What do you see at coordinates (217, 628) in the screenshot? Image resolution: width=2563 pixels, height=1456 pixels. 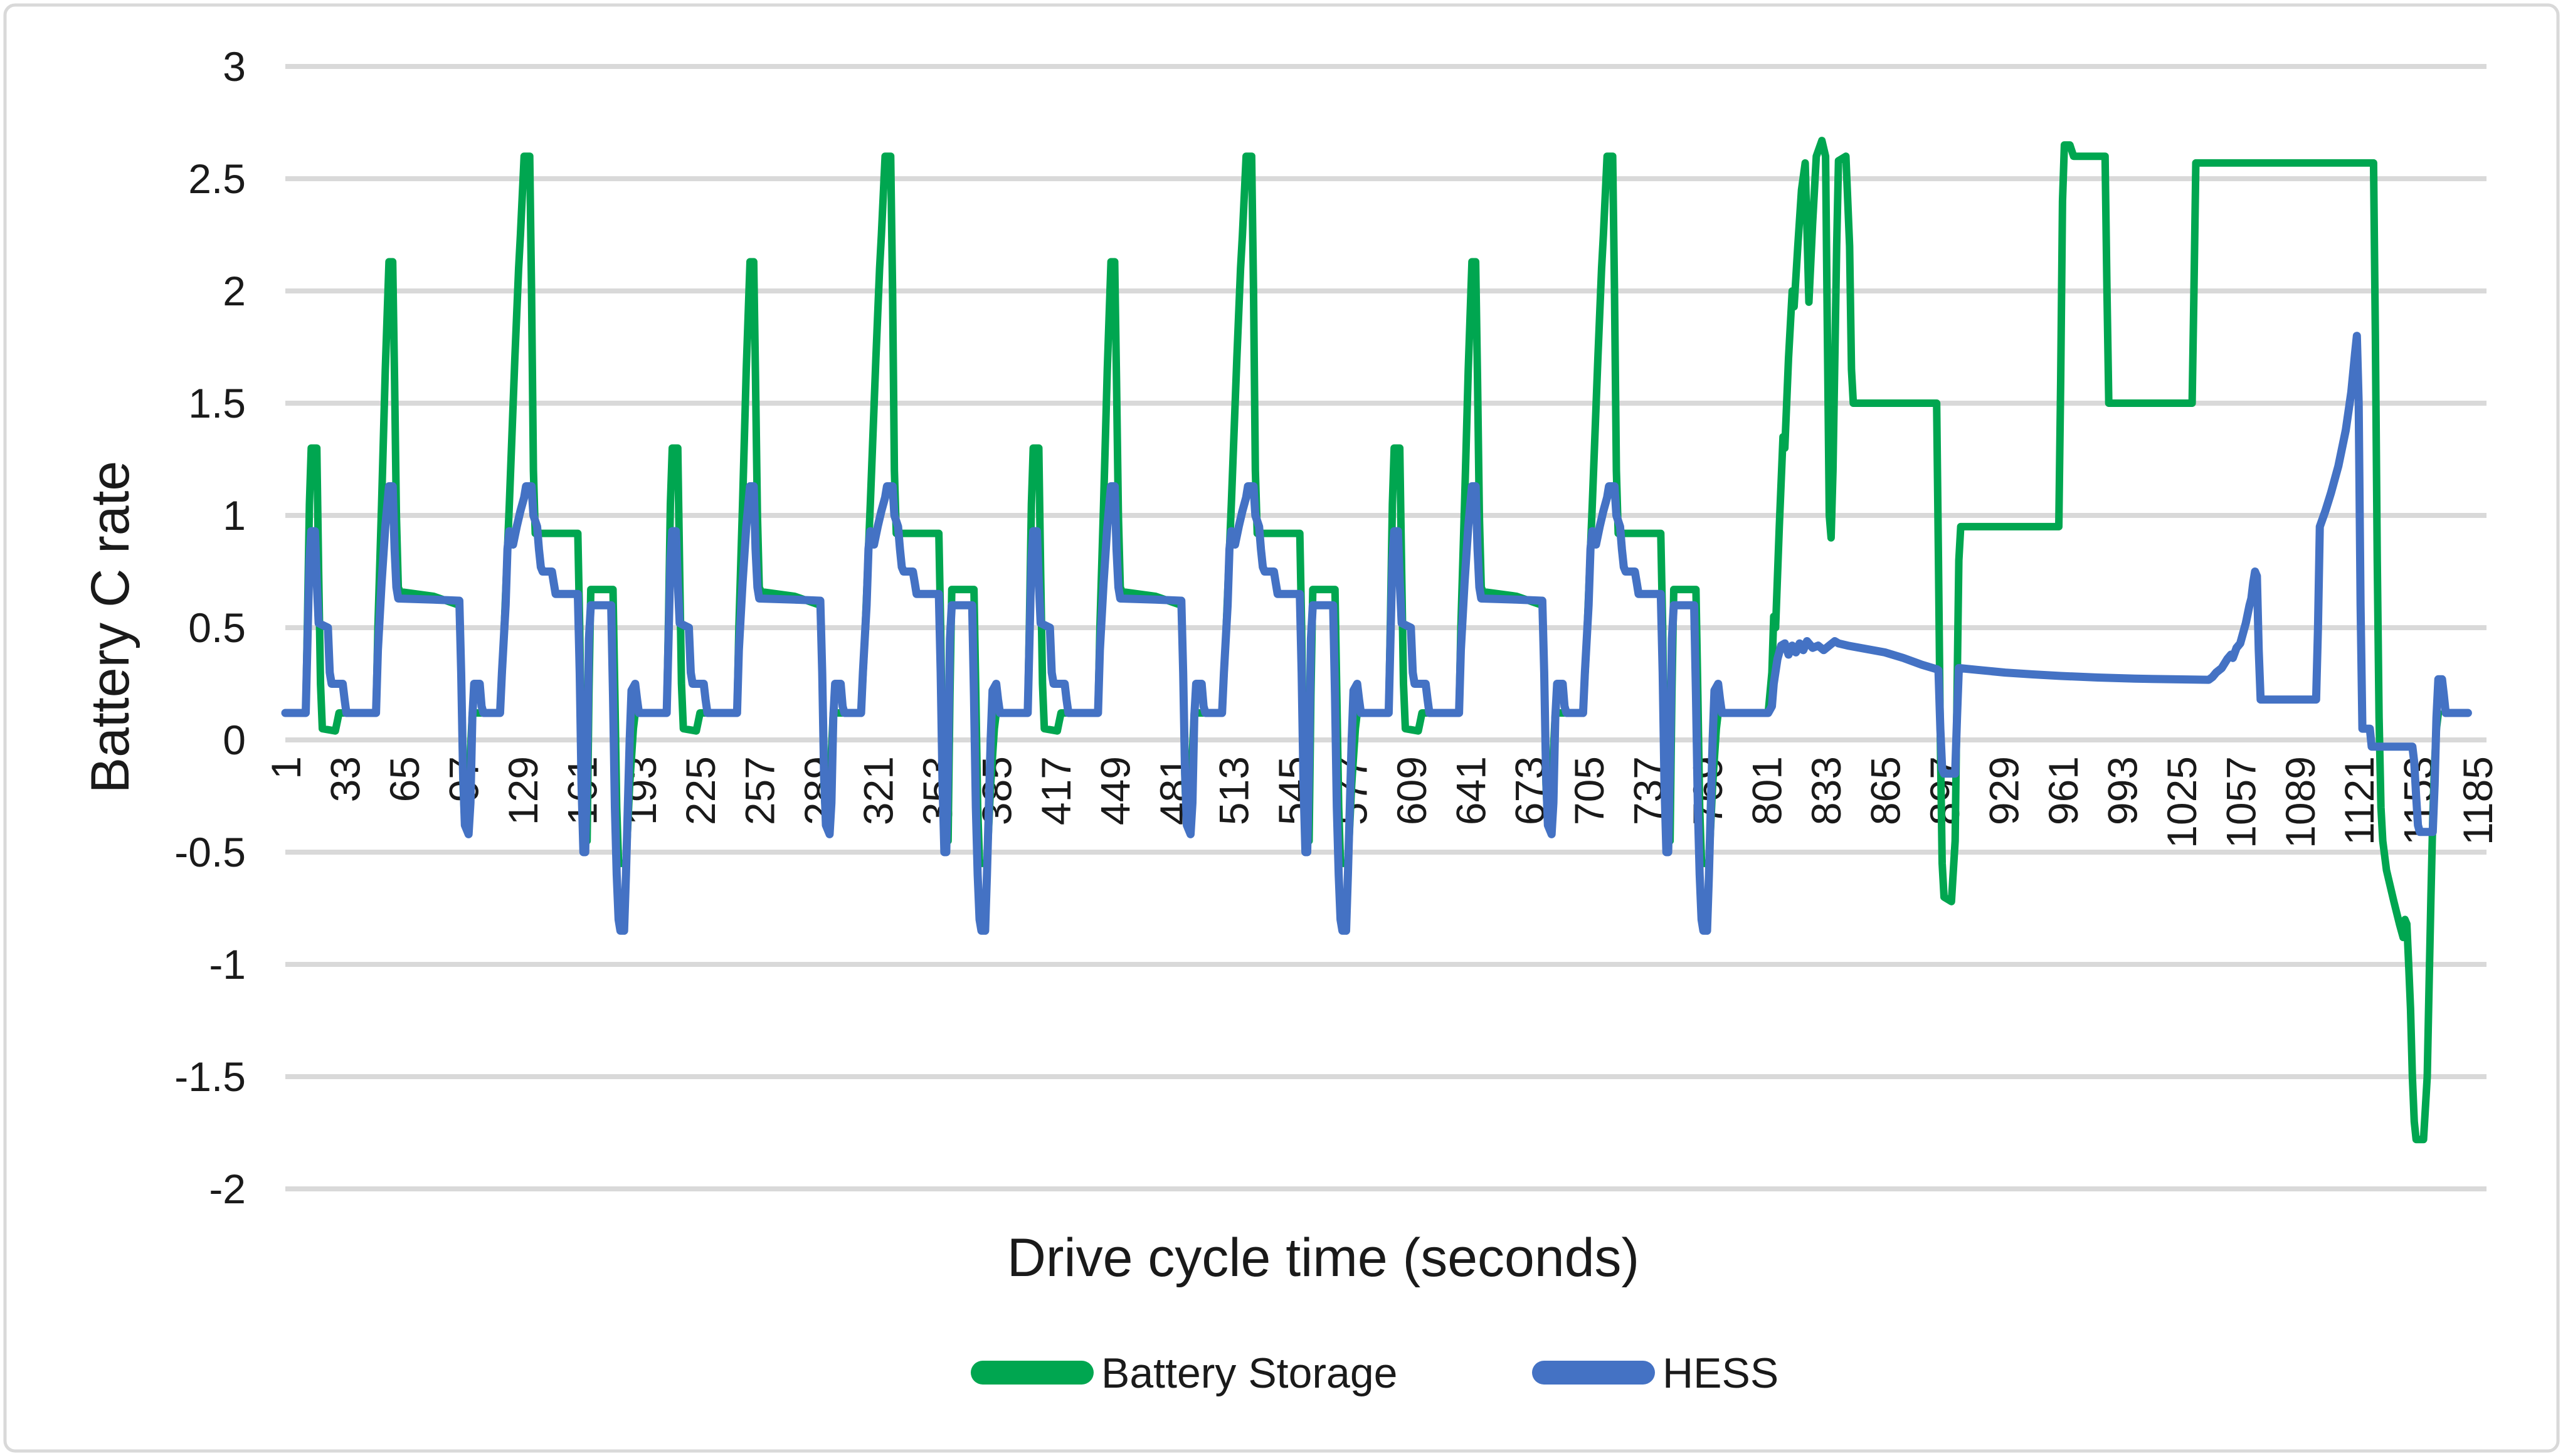 I see `y-tick-label: 0.5` at bounding box center [217, 628].